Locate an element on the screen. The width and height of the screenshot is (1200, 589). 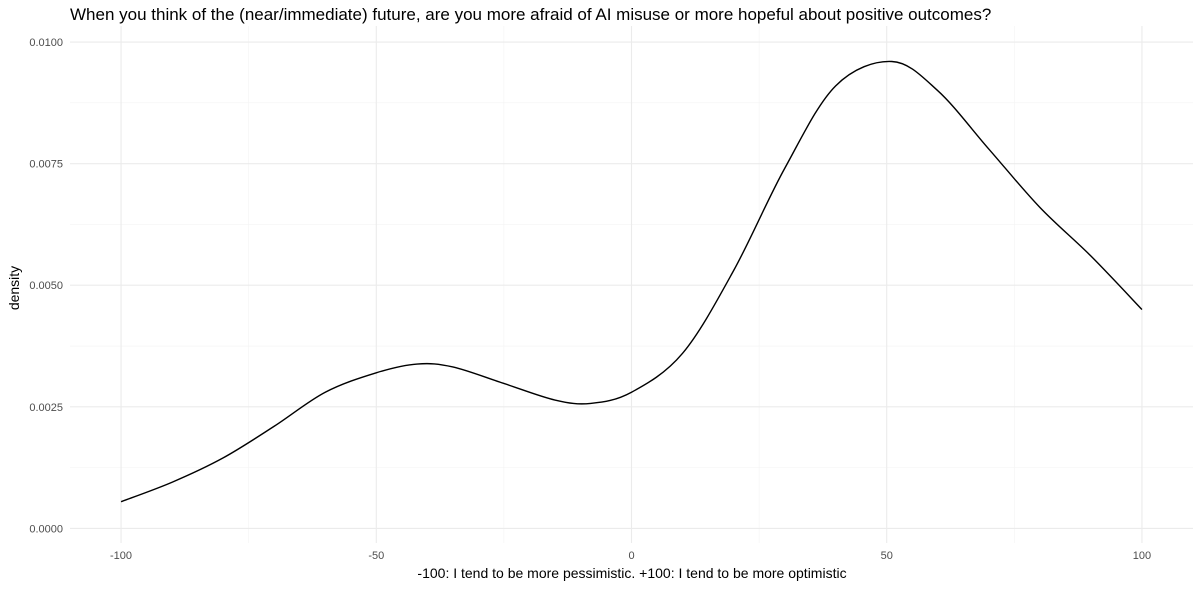
x-tick-label: -50 is located at coordinates (376, 556).